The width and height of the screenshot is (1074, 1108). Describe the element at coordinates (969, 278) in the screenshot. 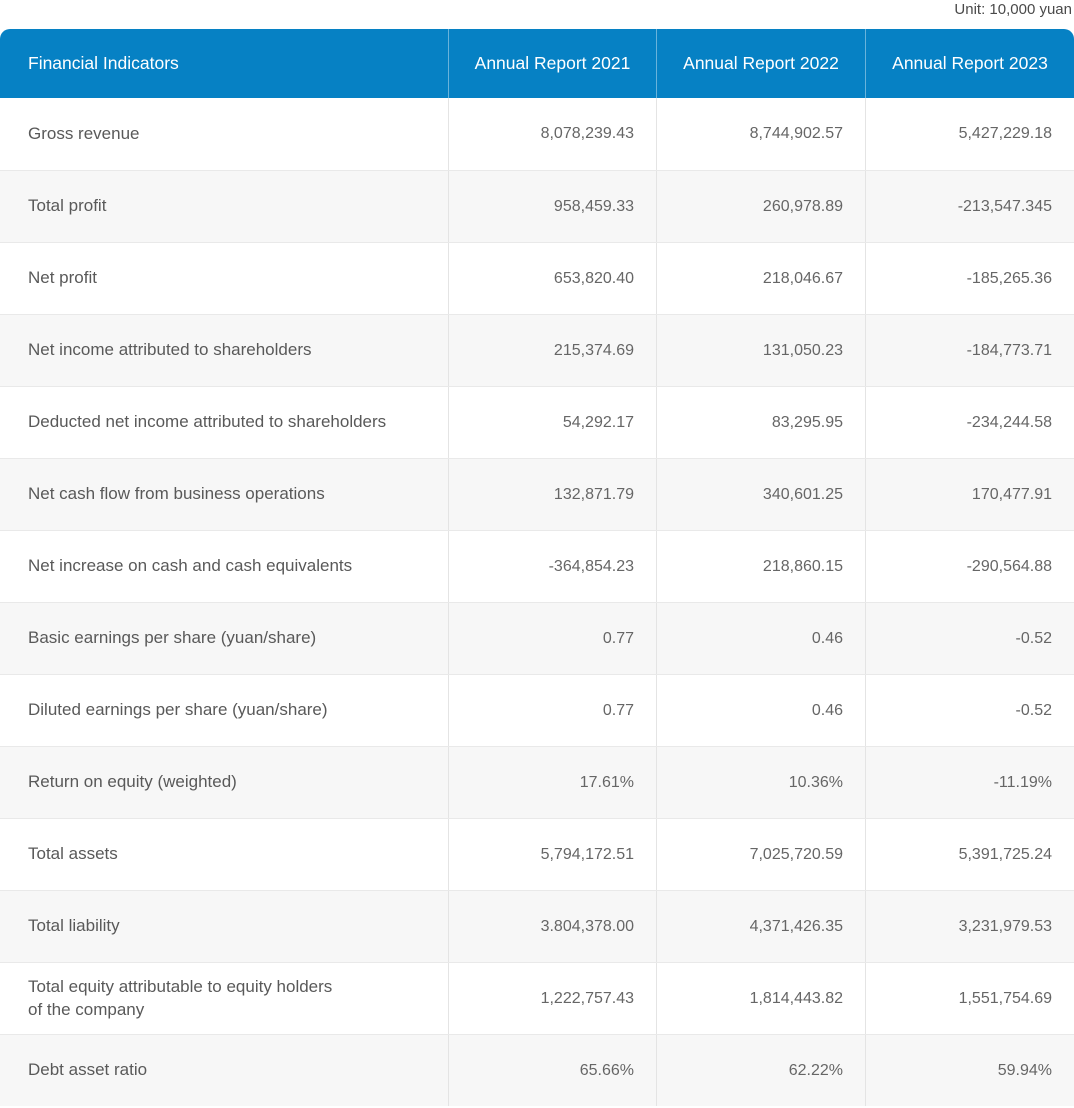

I see `row-value: -185,265.36` at that location.